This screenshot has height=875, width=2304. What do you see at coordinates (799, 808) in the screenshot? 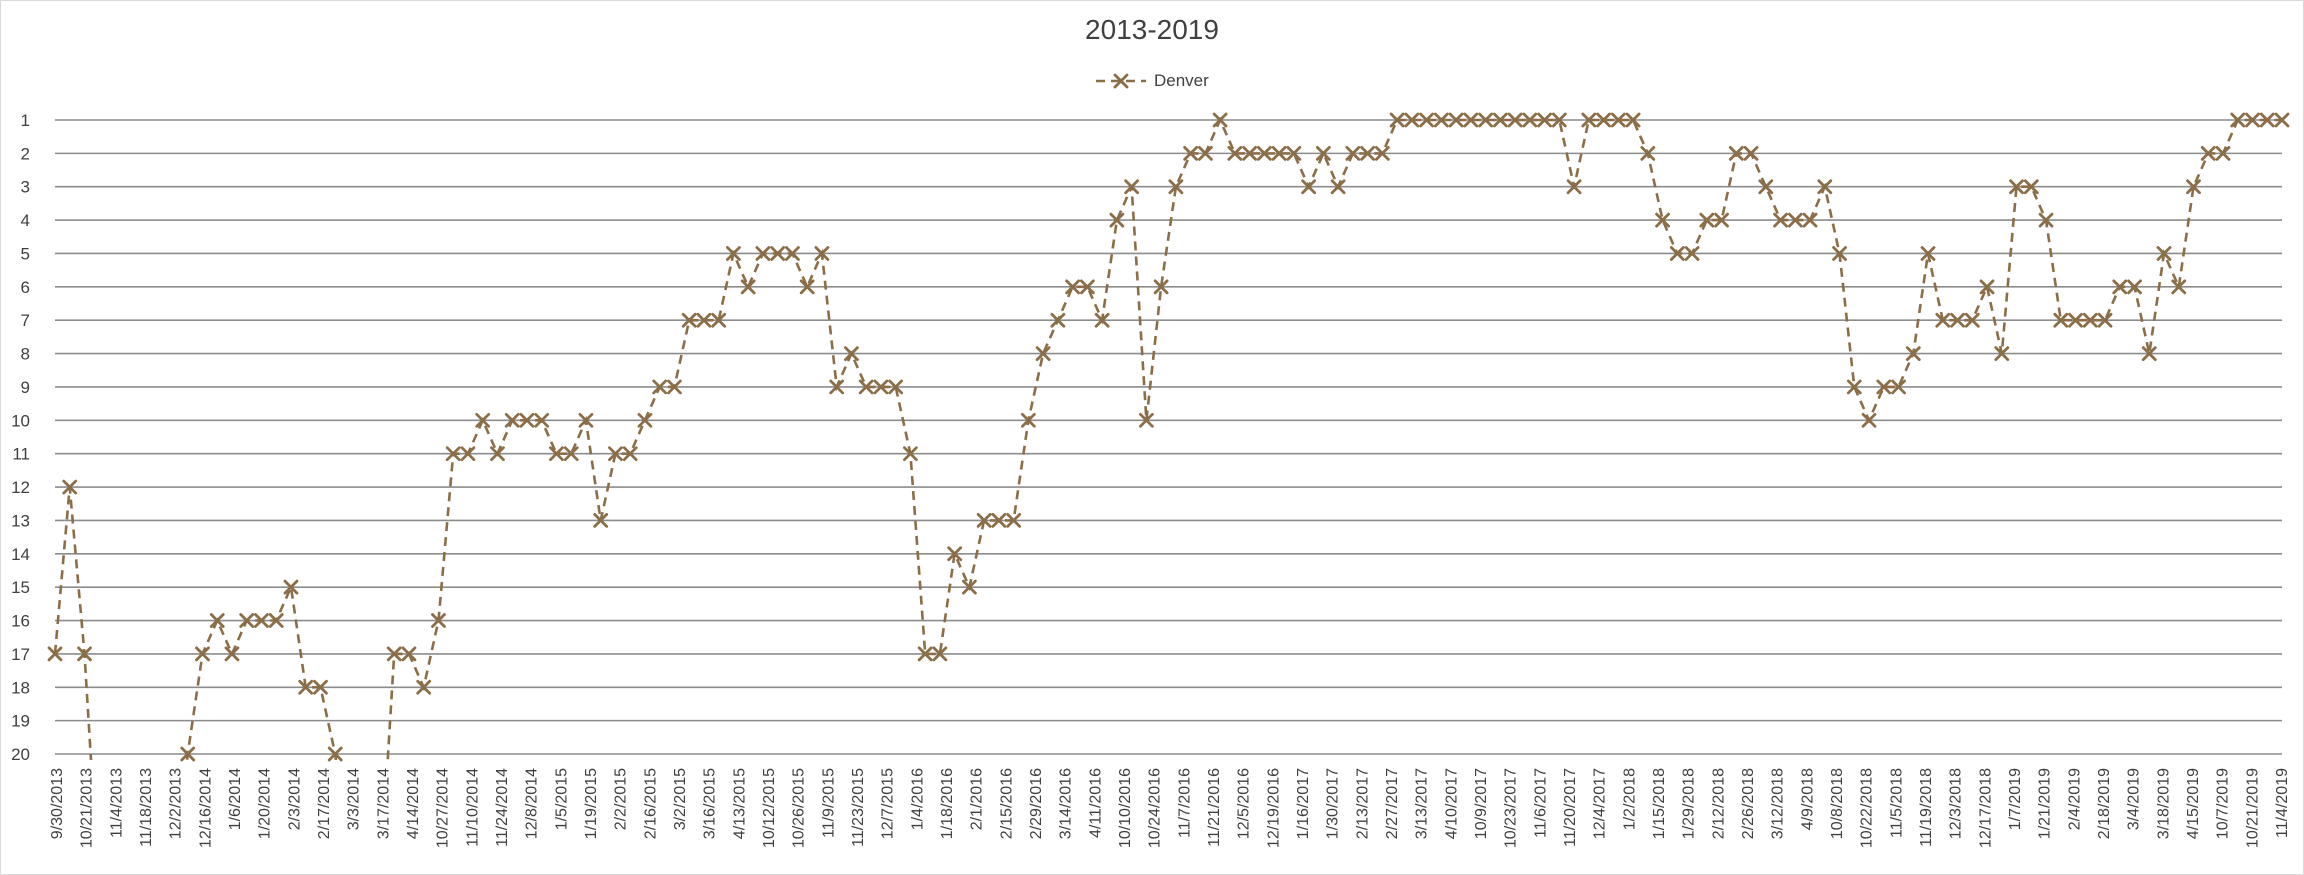
I see `x-tick-label: 10/26/2015` at bounding box center [799, 808].